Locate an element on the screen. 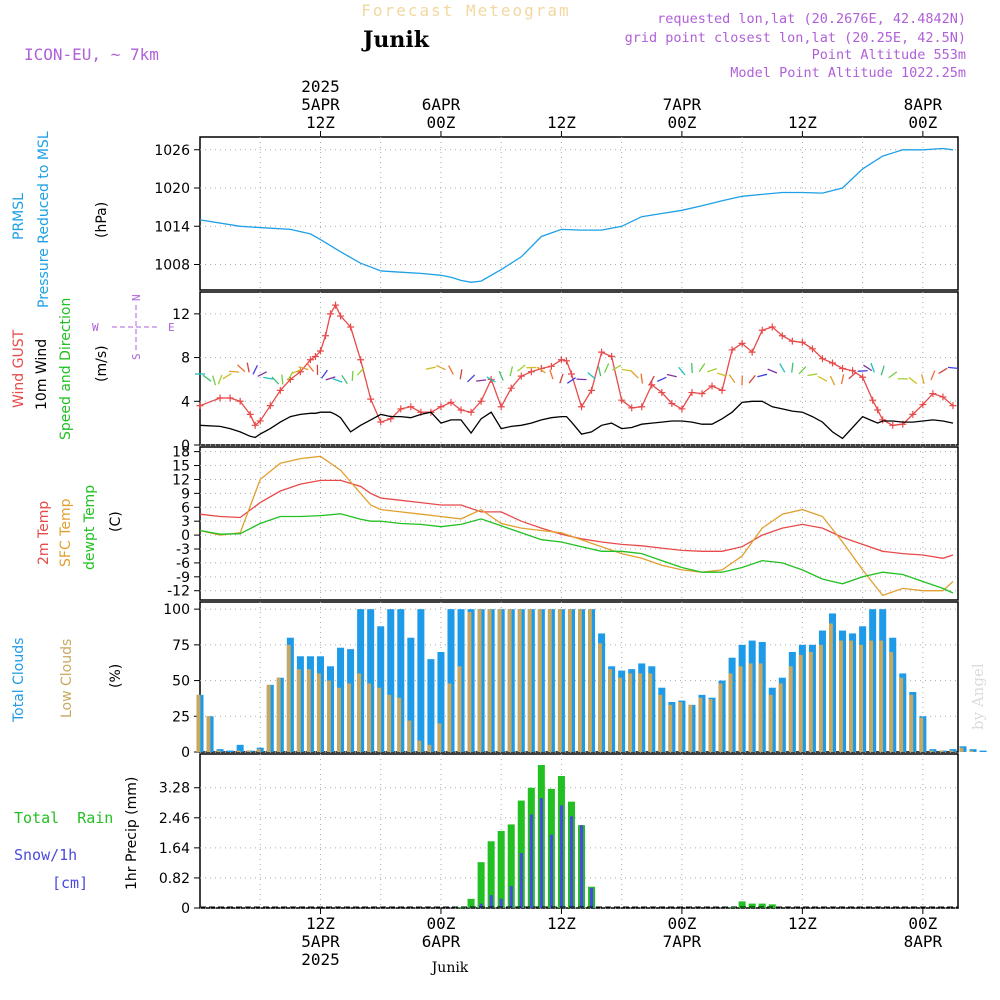  ytick-label: 50 is located at coordinates (181, 682).